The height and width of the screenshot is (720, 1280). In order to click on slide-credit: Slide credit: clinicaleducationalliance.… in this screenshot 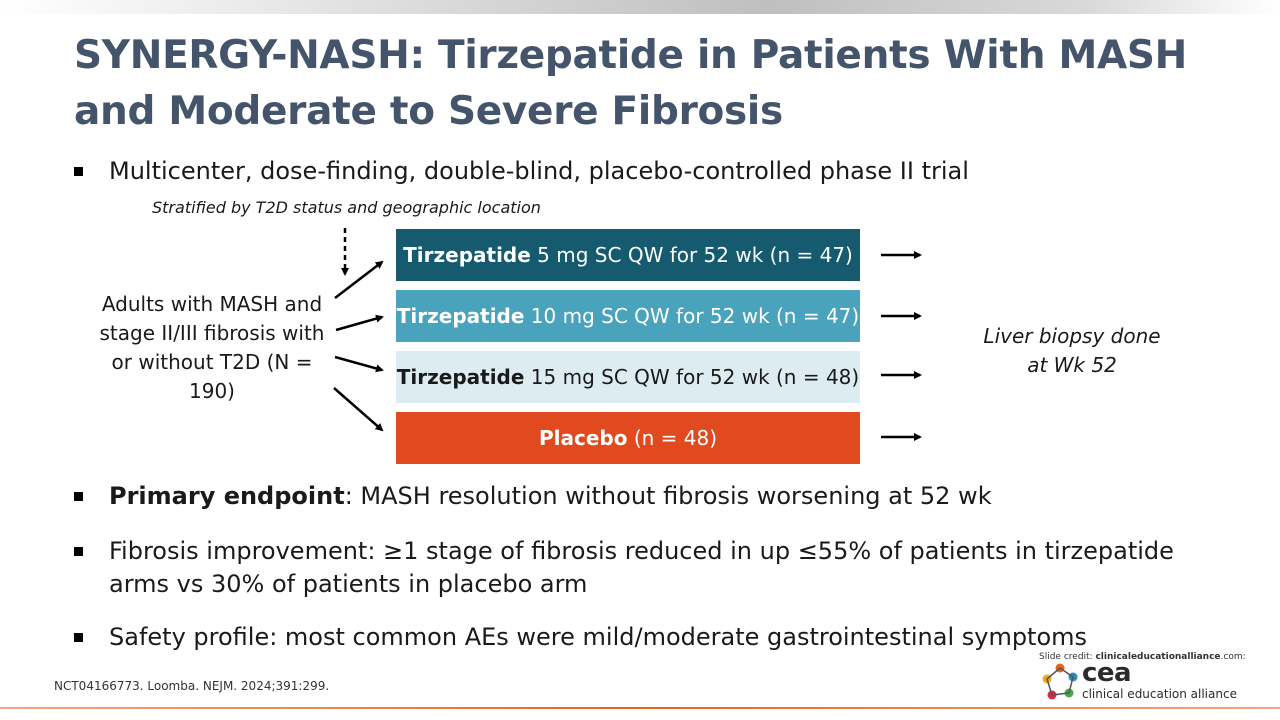, I will do `click(1142, 657)`.